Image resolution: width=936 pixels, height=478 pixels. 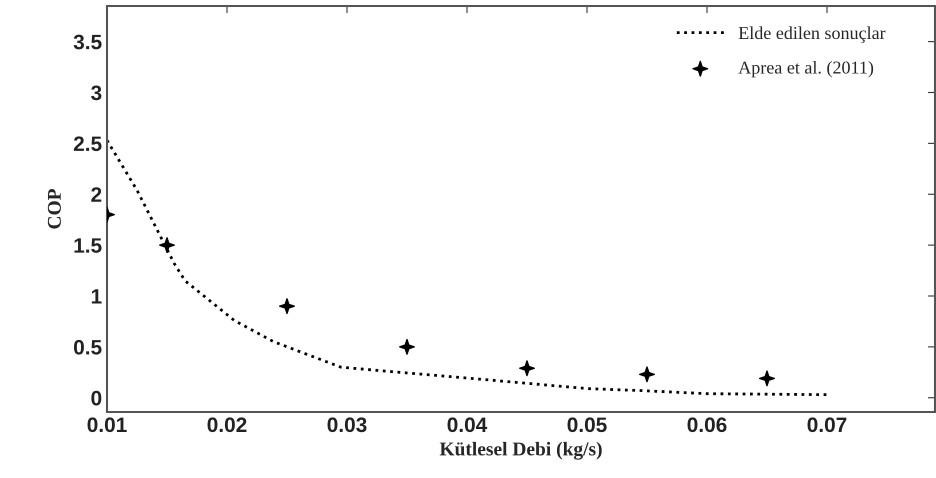 What do you see at coordinates (96, 398) in the screenshot?
I see `y-tick-label: 0` at bounding box center [96, 398].